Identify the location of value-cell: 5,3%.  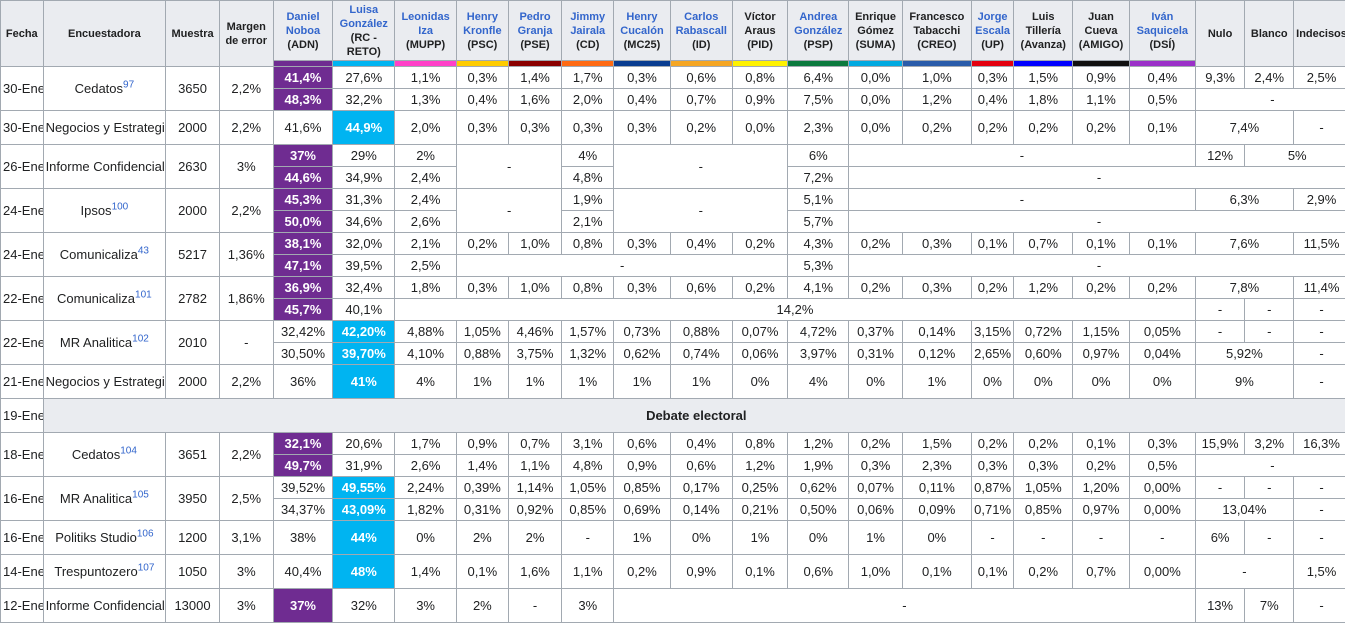
(818, 266).